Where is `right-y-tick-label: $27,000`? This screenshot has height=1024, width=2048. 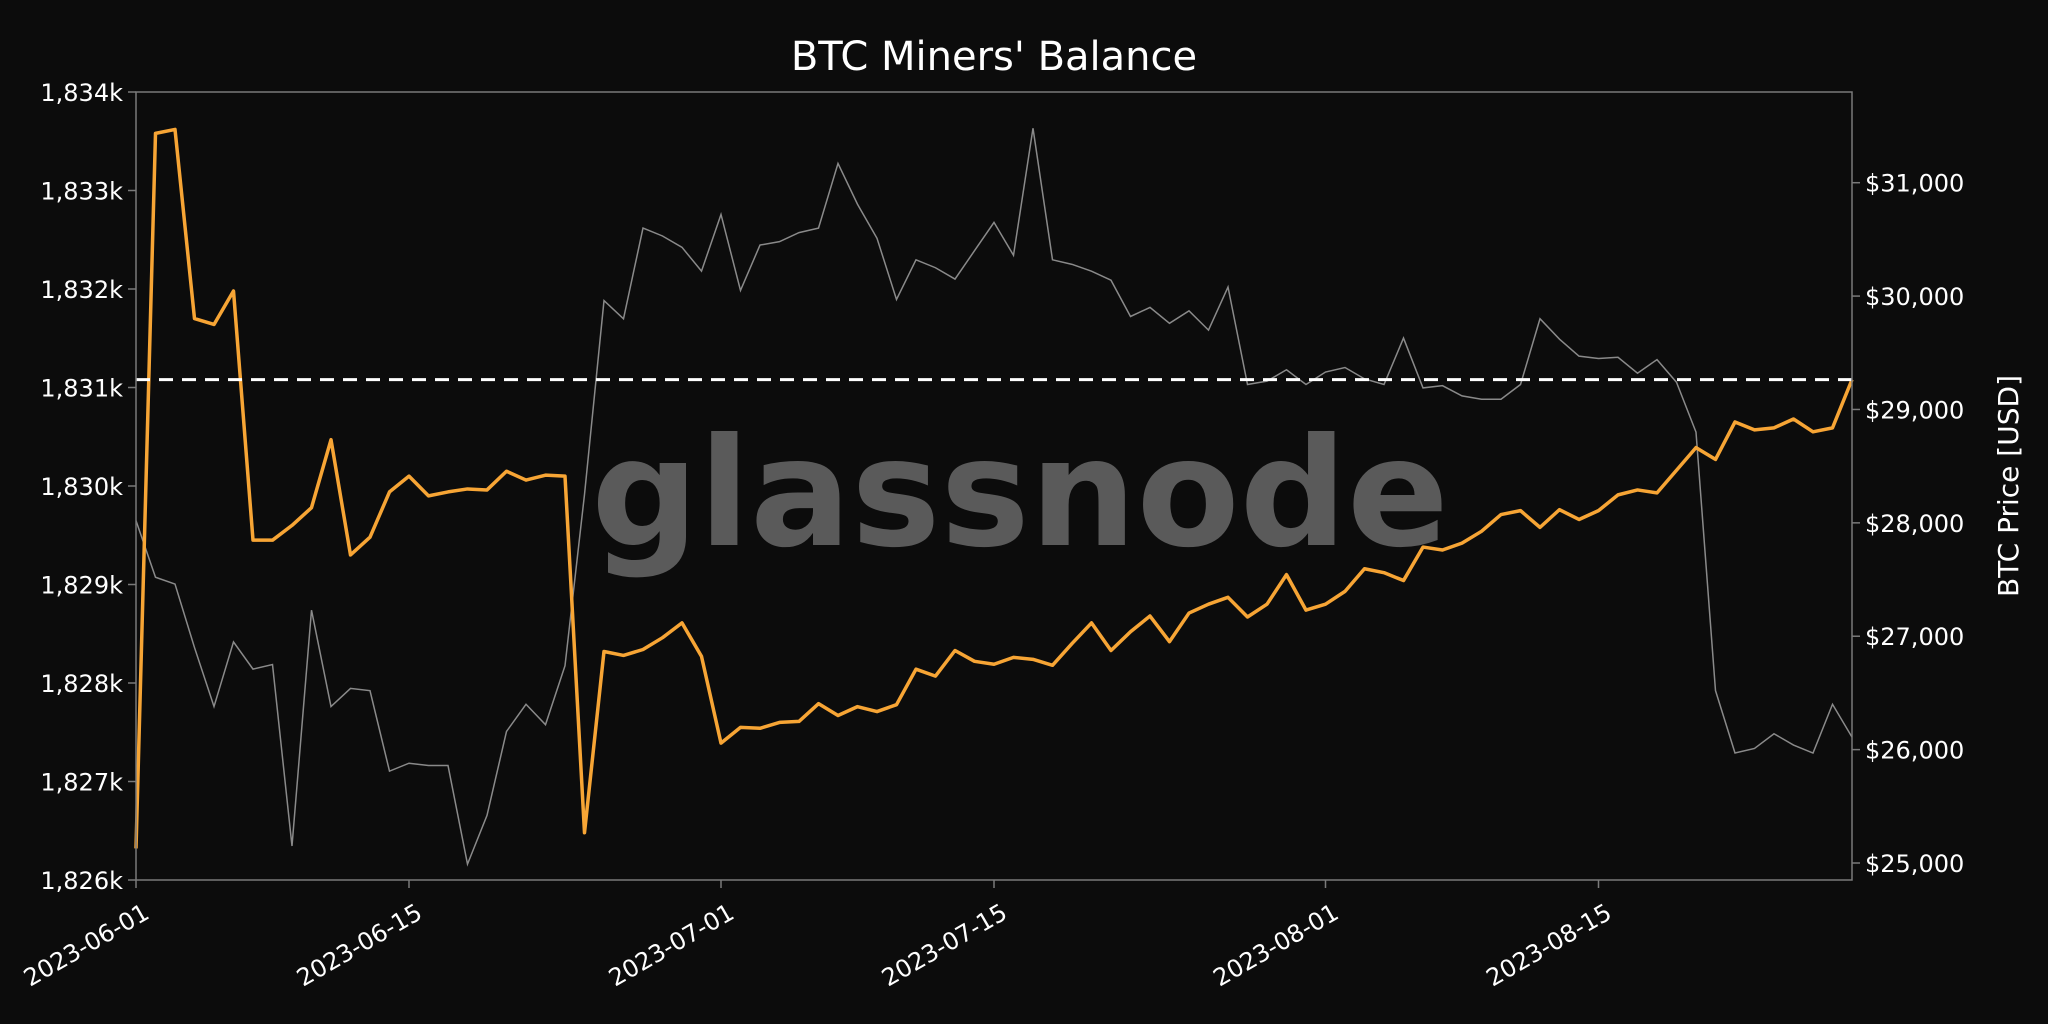 right-y-tick-label: $27,000 is located at coordinates (1914, 637).